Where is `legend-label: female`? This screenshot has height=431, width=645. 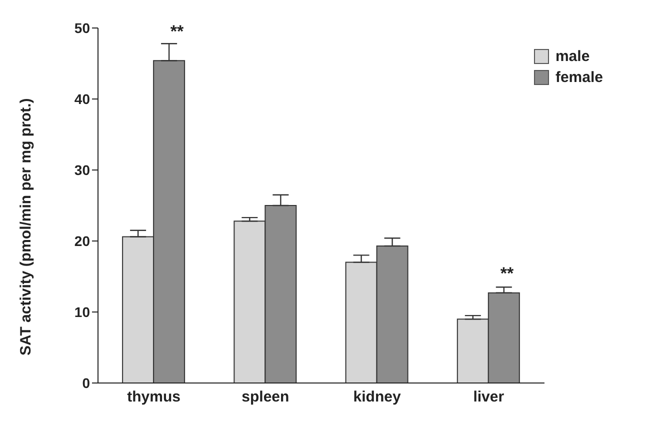
legend-label: female is located at coordinates (579, 77).